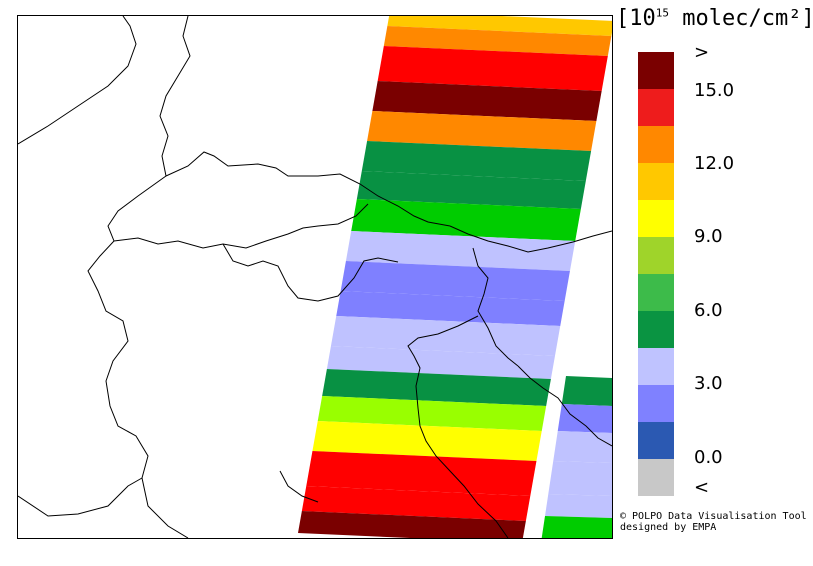 This screenshot has height=566, width=813. I want to click on legend-tick-label: 0.0, so click(708, 457).